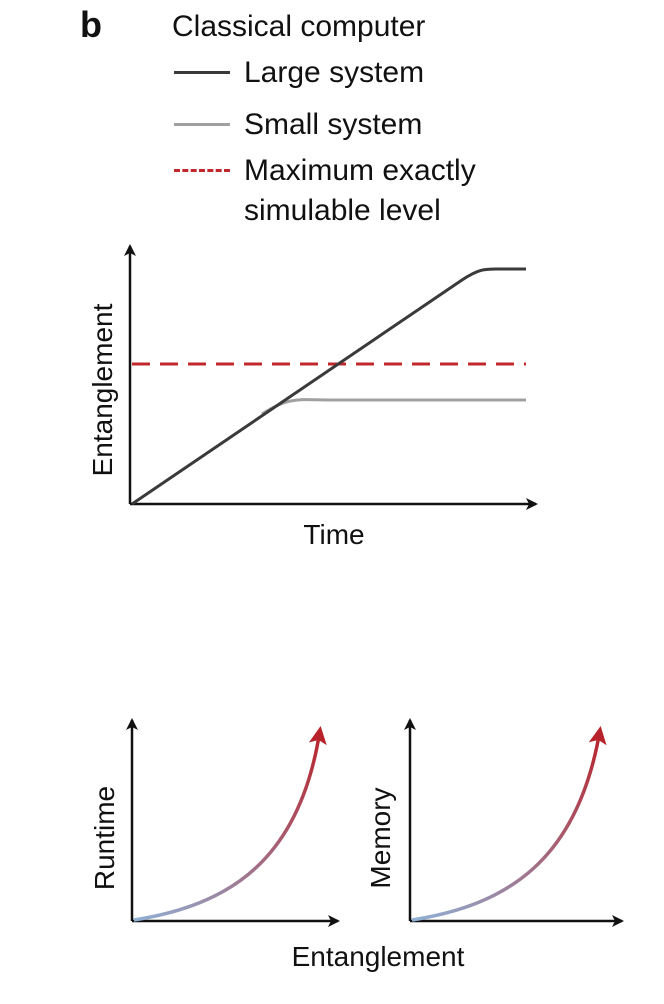  I want to click on legend-swatch-large, so click(202, 72).